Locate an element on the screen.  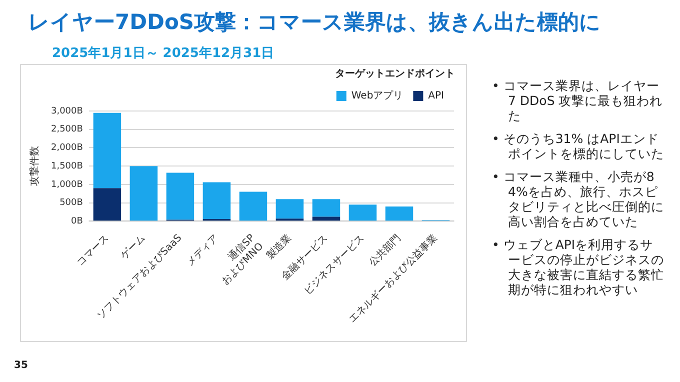
chart-subtitle: 2025年1月1日～ 2025年12月31日 is located at coordinates (163, 53).